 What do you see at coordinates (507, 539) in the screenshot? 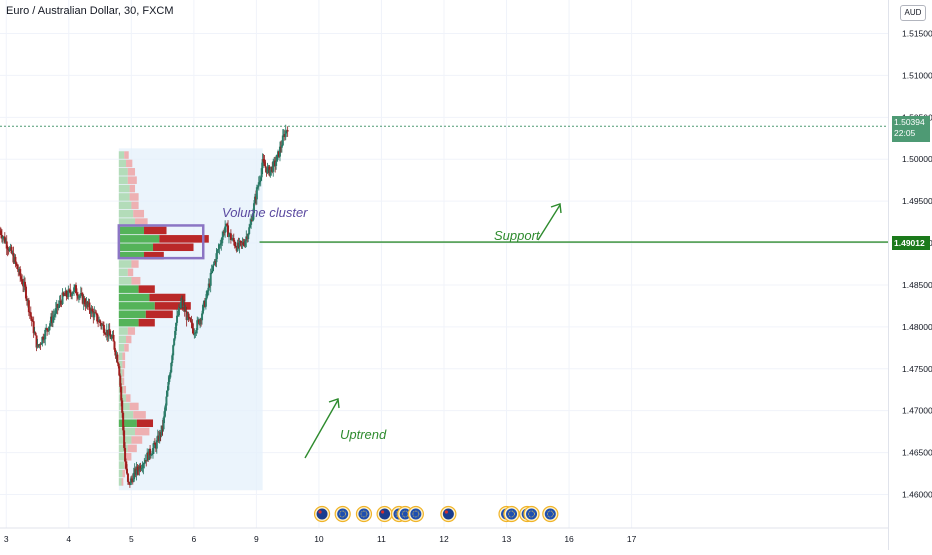
I see `time-tick-label: 13` at bounding box center [507, 539].